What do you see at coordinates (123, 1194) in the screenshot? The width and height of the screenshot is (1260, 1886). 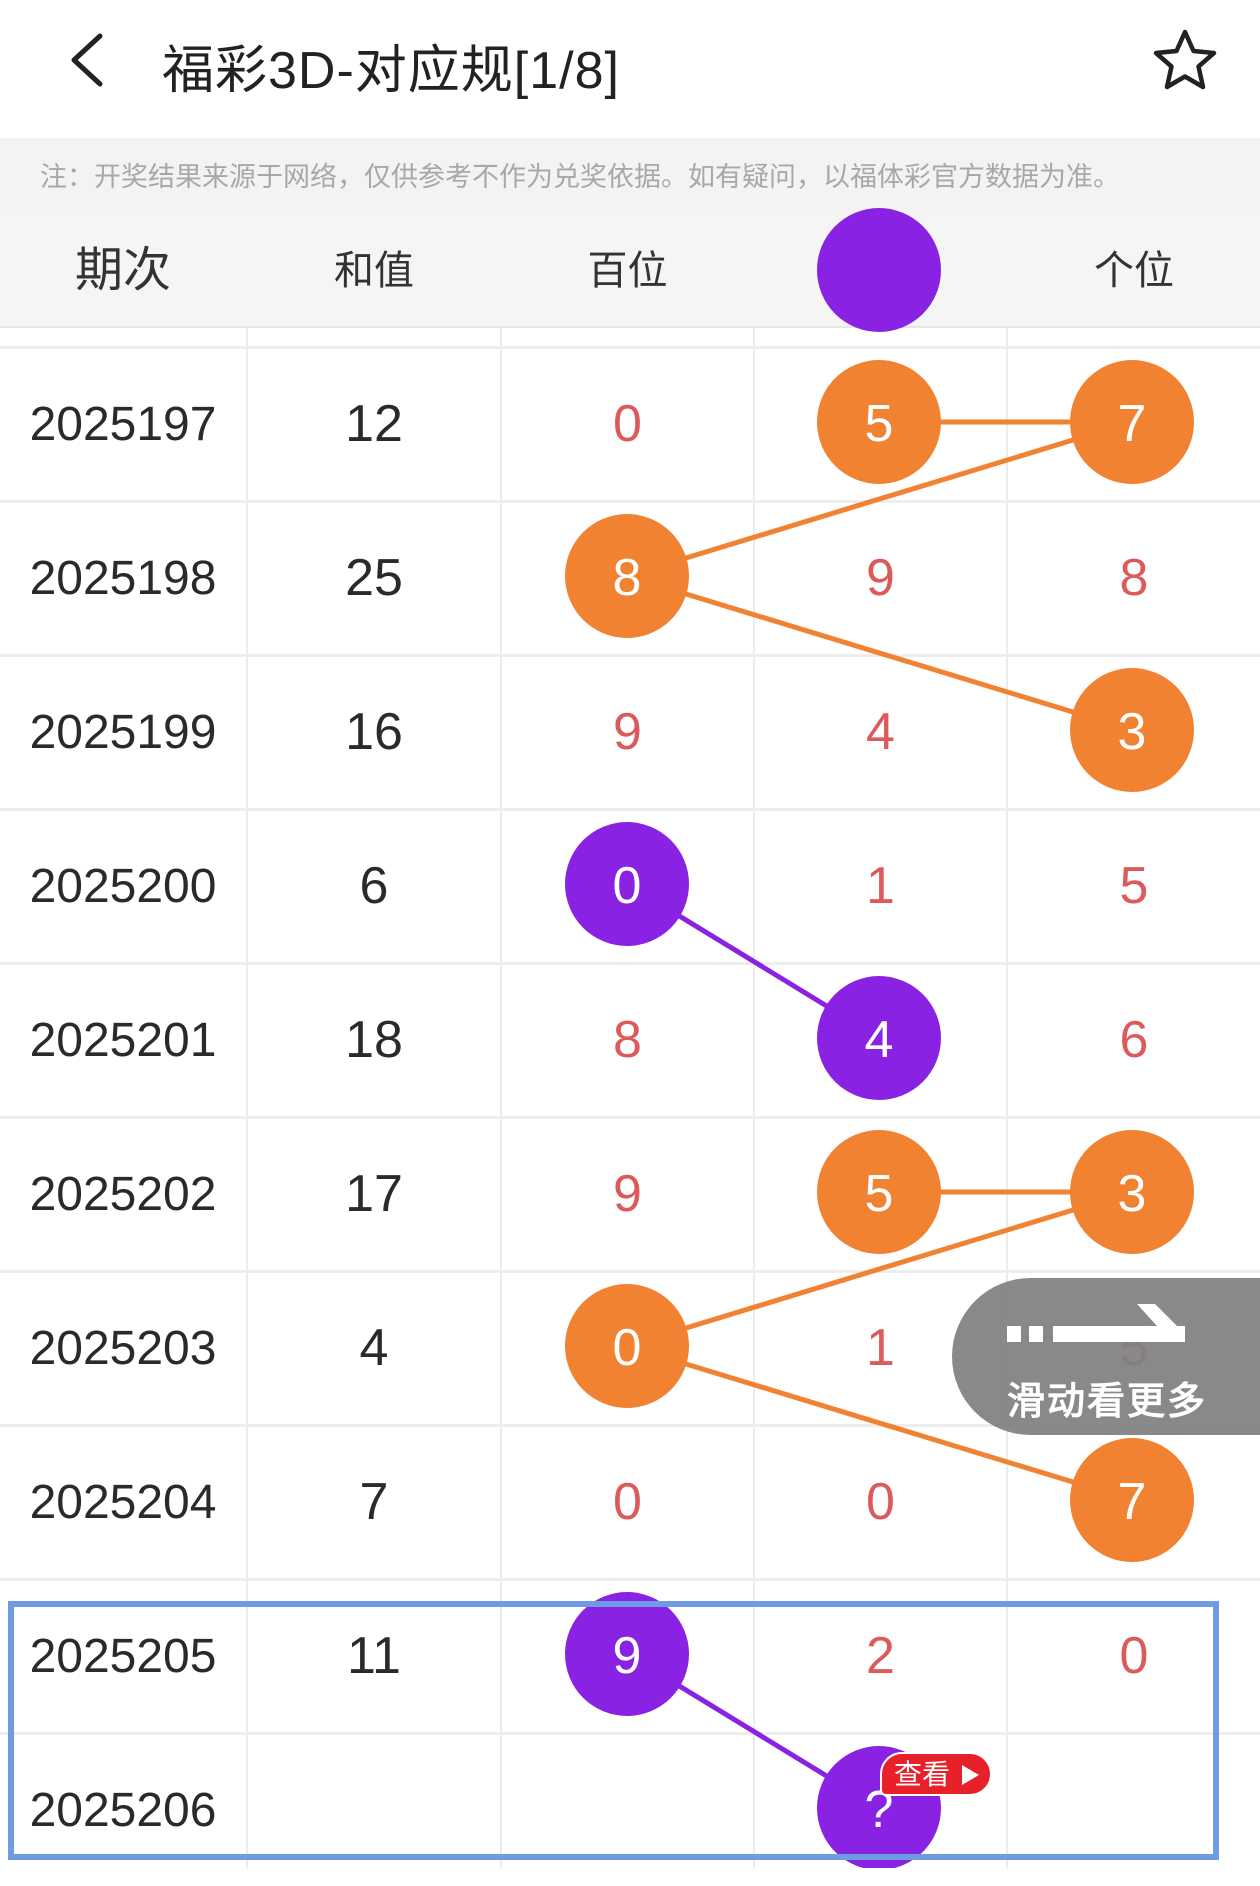 I see `issue-cell: 2025202` at bounding box center [123, 1194].